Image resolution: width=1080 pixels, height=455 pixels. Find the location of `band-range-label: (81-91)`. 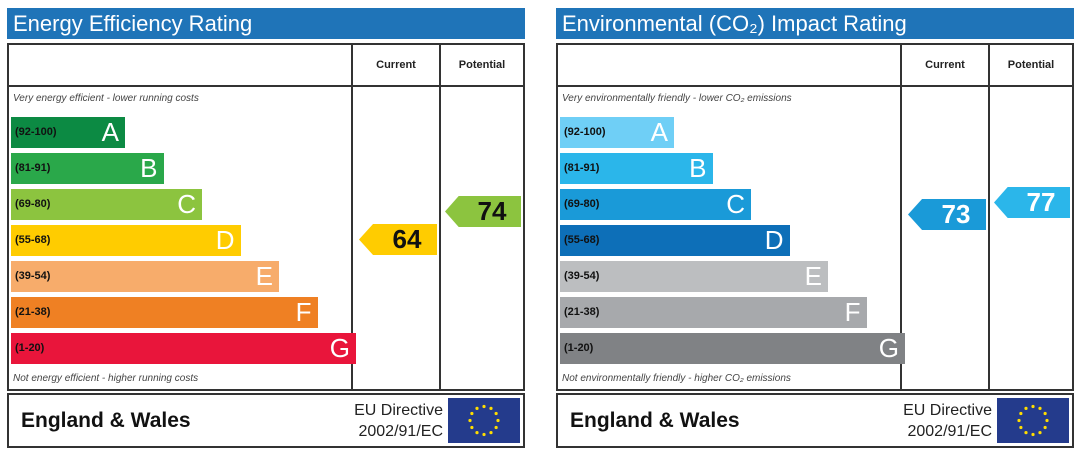

band-range-label: (81-91) is located at coordinates (582, 168).